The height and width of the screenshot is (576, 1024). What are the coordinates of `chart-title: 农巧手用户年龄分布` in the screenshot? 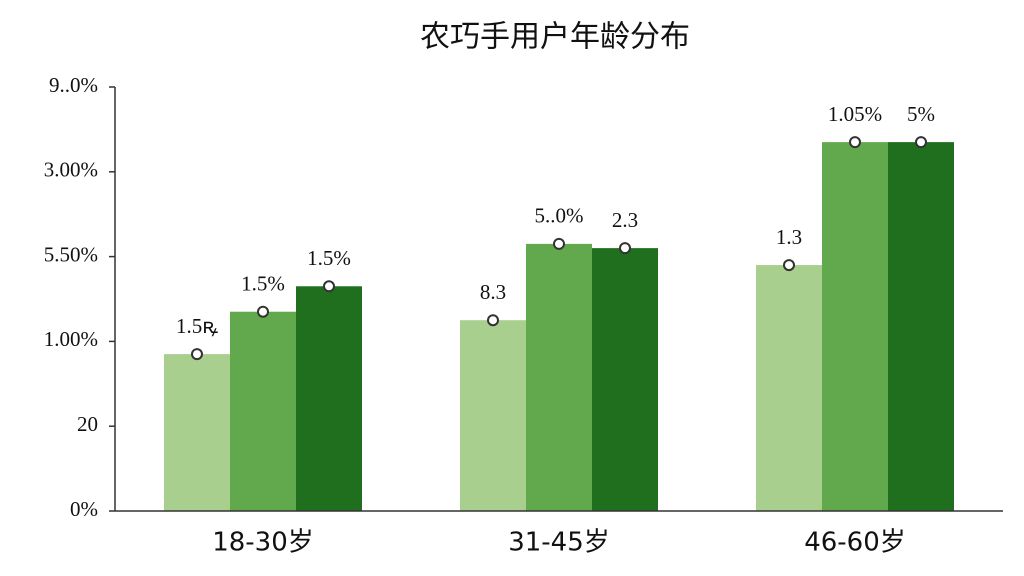 It's located at (555, 37).